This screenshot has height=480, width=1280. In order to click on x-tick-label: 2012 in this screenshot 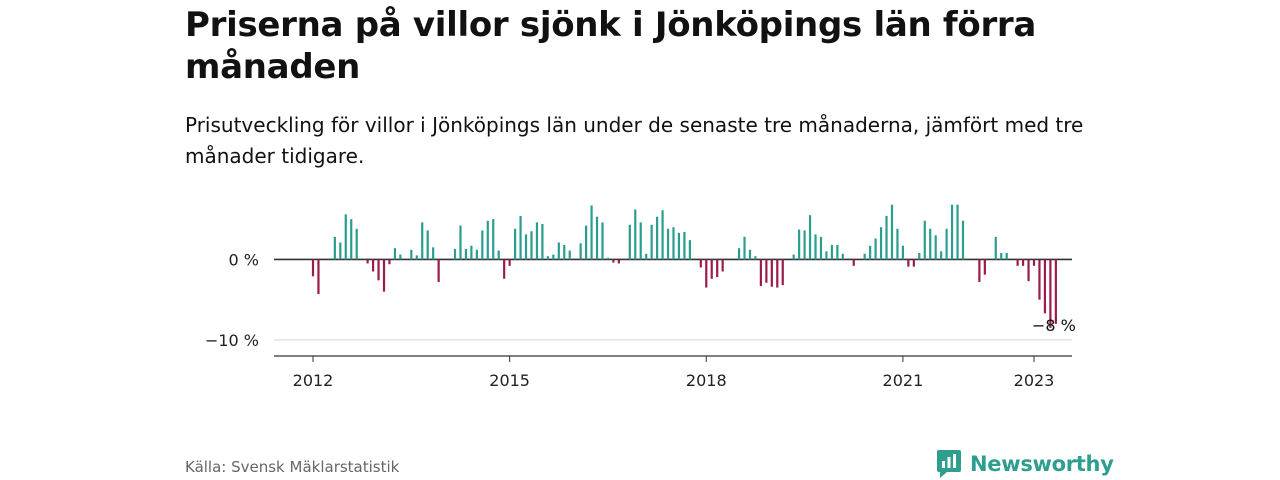, I will do `click(313, 380)`.